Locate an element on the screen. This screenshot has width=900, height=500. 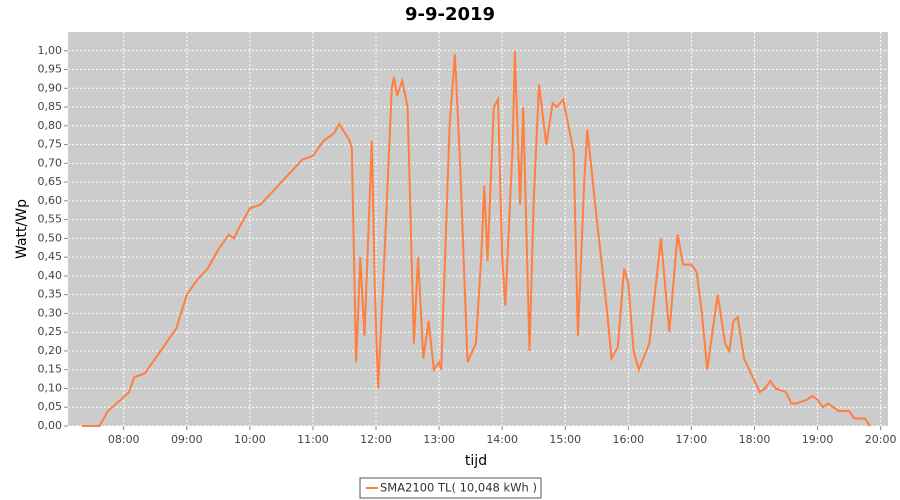
y-tick-label: 0,50 is located at coordinates (50, 237).